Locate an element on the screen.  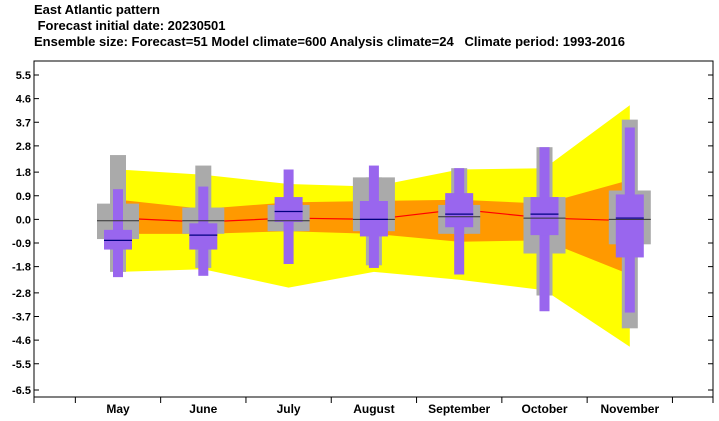
y-tick-label: 0.9 is located at coordinates (23, 197).